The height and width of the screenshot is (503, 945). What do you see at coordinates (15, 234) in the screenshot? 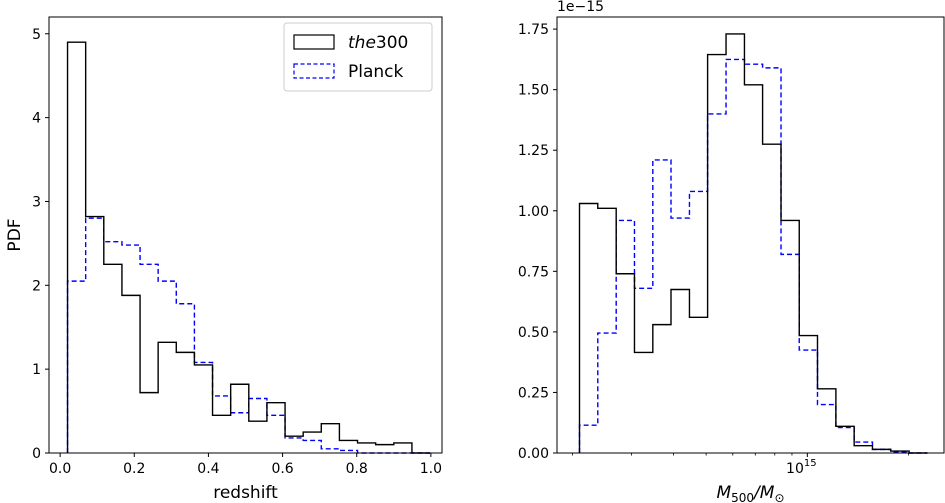
I see `redshift-y-axis-label: PDF` at bounding box center [15, 234].